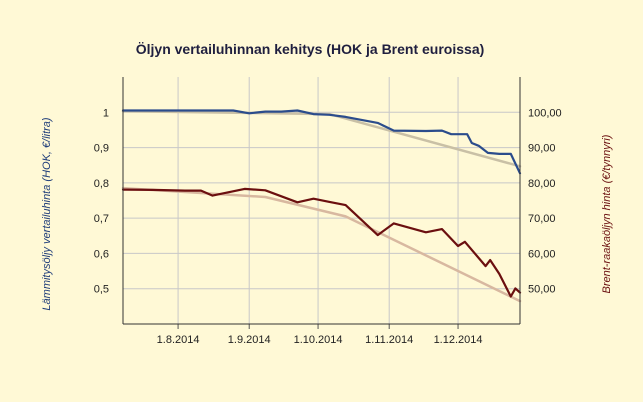  I want to click on y-left-tick-label: 1, so click(106, 113).